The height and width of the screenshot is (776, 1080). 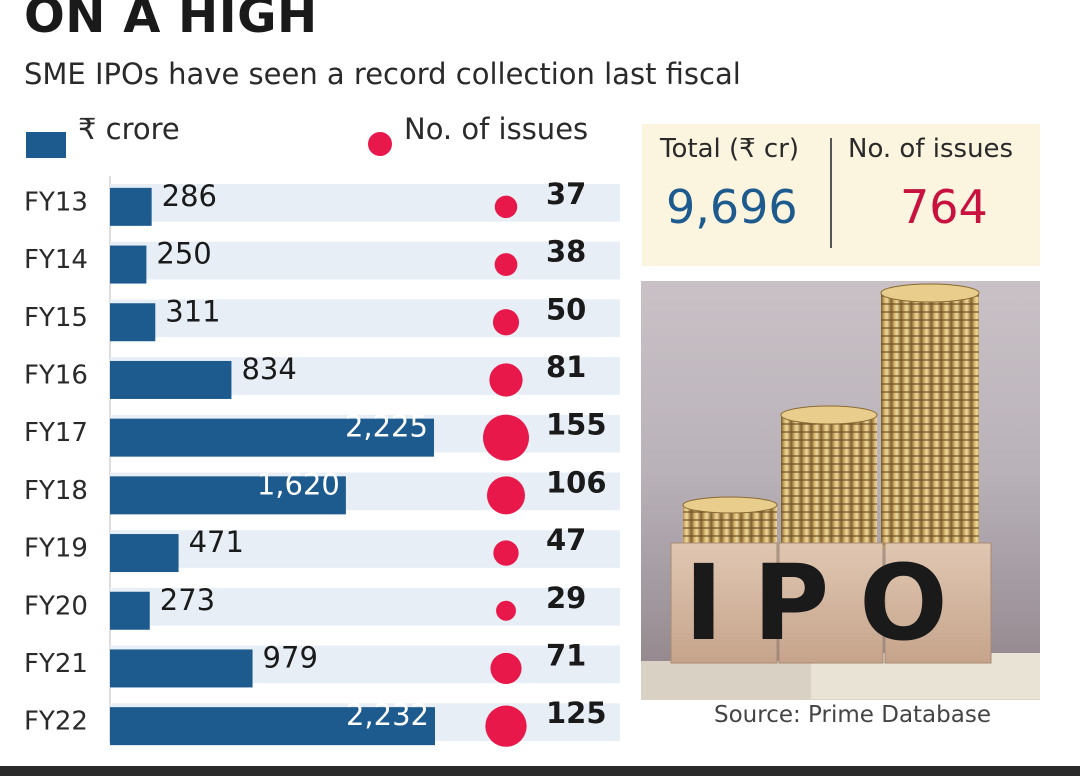 What do you see at coordinates (380, 144) in the screenshot?
I see `legend-swatch-issues` at bounding box center [380, 144].